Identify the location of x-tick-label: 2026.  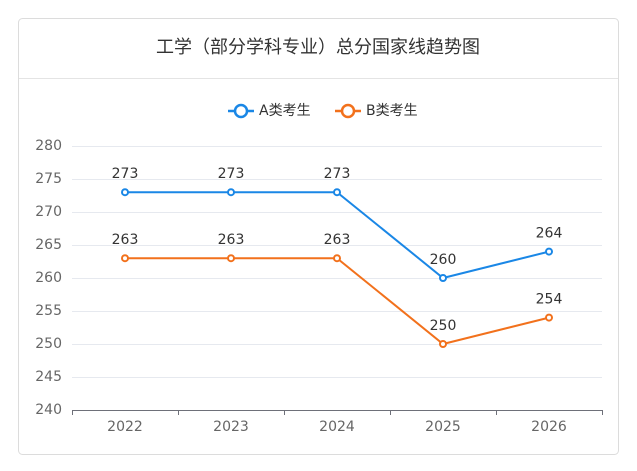
(549, 427).